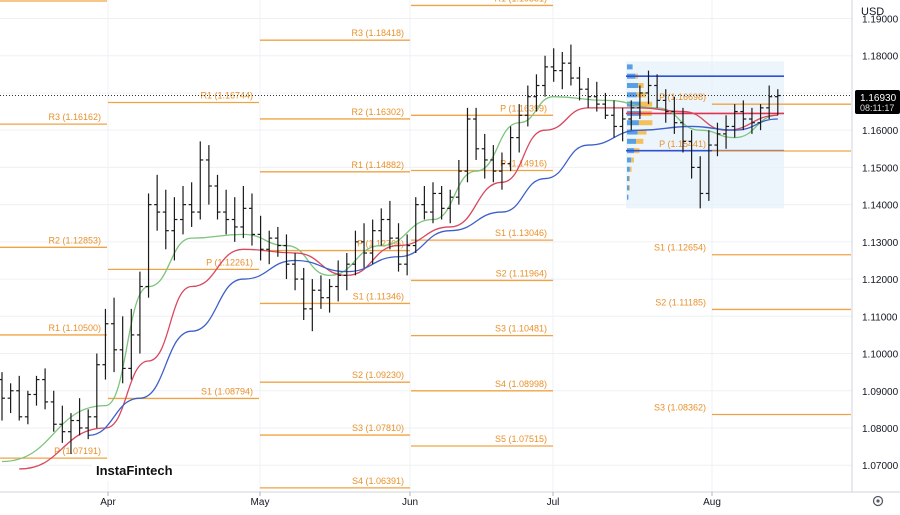 This screenshot has height=515, width=900. I want to click on time-axis-ticks: Apr May Jun Jul Aug, so click(410, 500).